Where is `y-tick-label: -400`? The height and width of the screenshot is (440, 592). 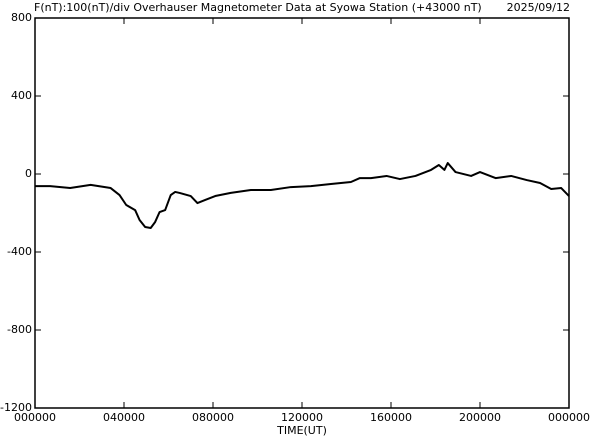
y-tick-label: -400 is located at coordinates (19, 251).